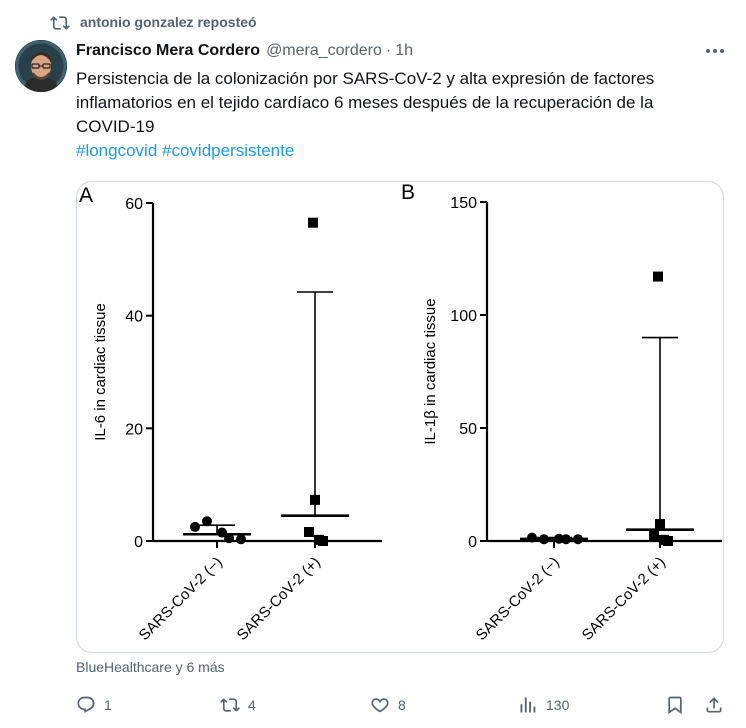  I want to click on share-button, so click(714, 705).